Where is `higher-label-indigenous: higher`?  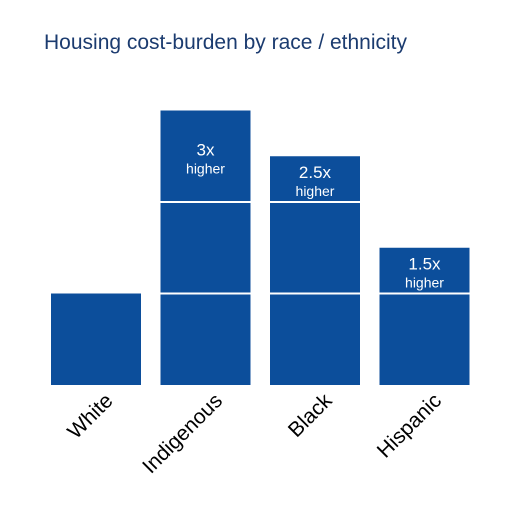
higher-label-indigenous: higher is located at coordinates (205, 168).